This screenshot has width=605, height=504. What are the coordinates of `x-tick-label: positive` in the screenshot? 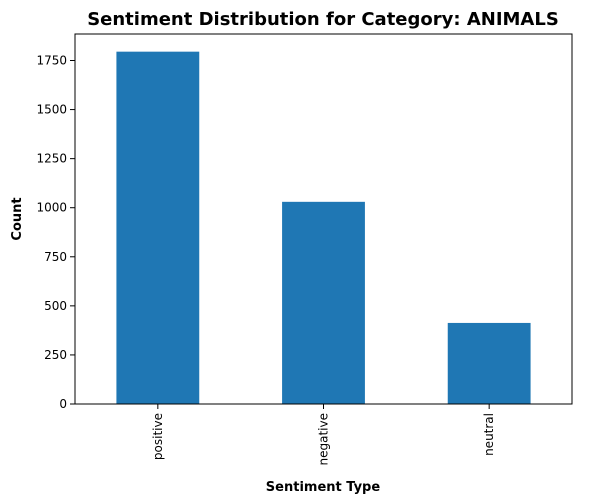 It's located at (158, 436).